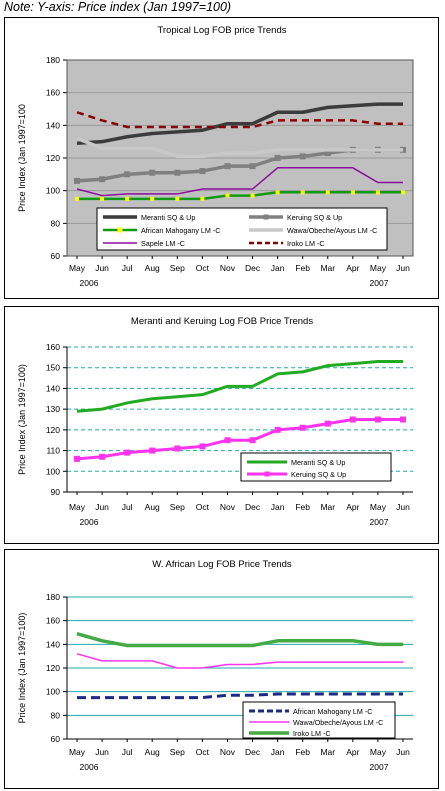 The image size is (445, 791). I want to click on series-line-african-mahogany-lm-c, so click(240, 196).